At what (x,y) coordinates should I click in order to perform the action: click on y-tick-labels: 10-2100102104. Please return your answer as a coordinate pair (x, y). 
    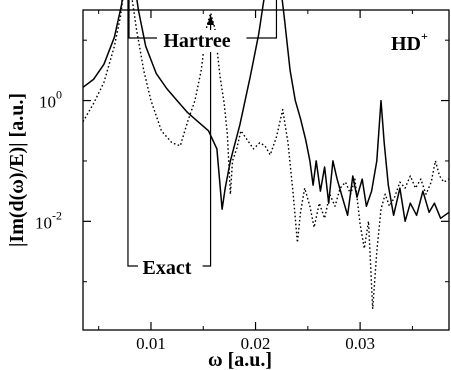
    Looking at the image, I should click on (48, 160).